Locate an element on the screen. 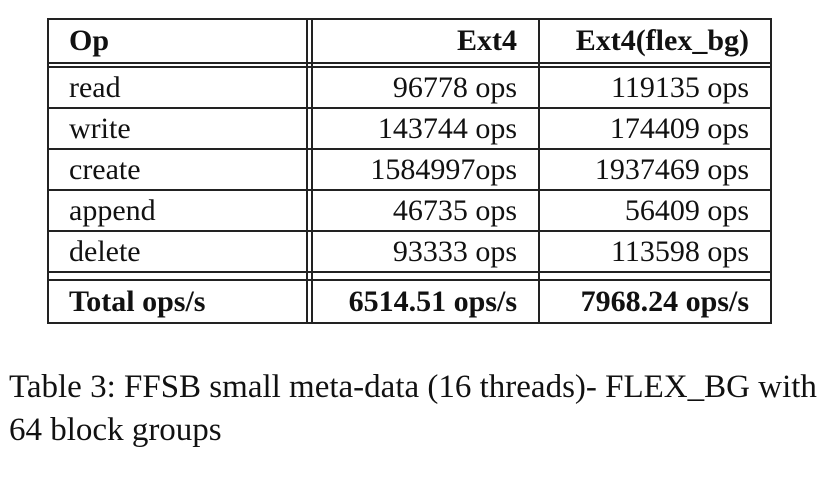  row-flex-bg: 1937469 ops is located at coordinates (671, 169).